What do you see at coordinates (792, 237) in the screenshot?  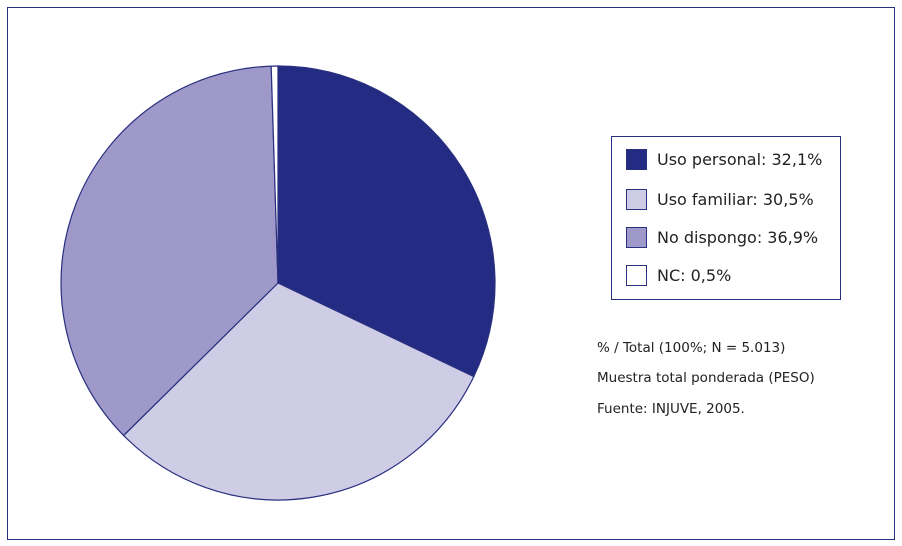 I see `legend-value: 36,9%` at bounding box center [792, 237].